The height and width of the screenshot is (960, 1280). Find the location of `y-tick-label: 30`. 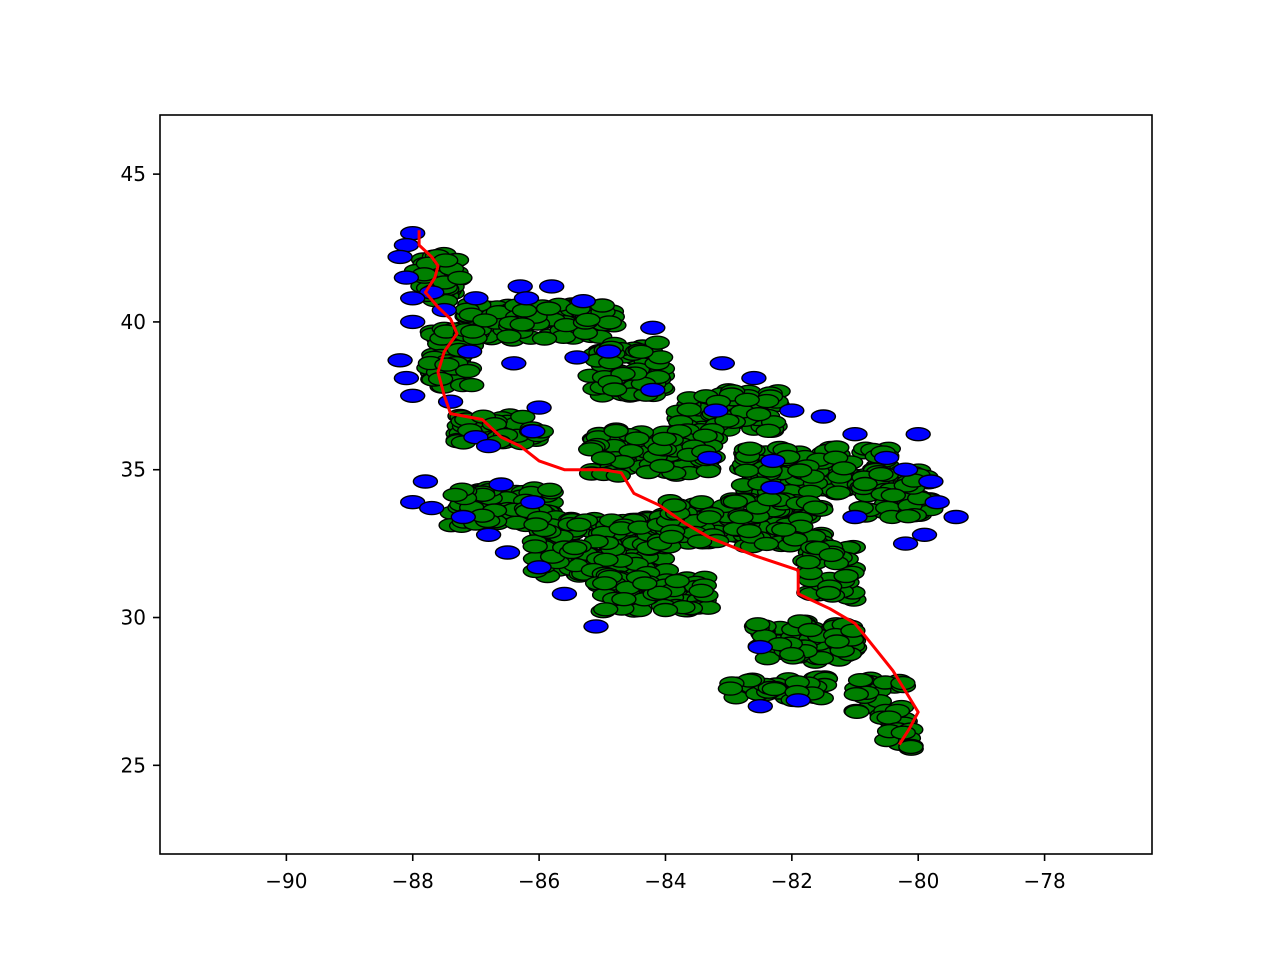

y-tick-label: 30 is located at coordinates (133, 618).